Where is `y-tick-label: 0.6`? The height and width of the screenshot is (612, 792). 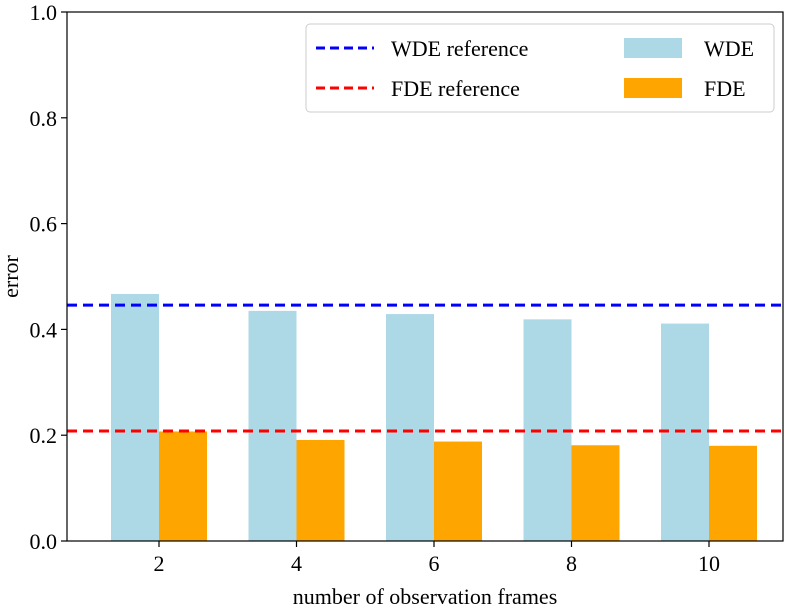 y-tick-label: 0.6 is located at coordinates (44, 224).